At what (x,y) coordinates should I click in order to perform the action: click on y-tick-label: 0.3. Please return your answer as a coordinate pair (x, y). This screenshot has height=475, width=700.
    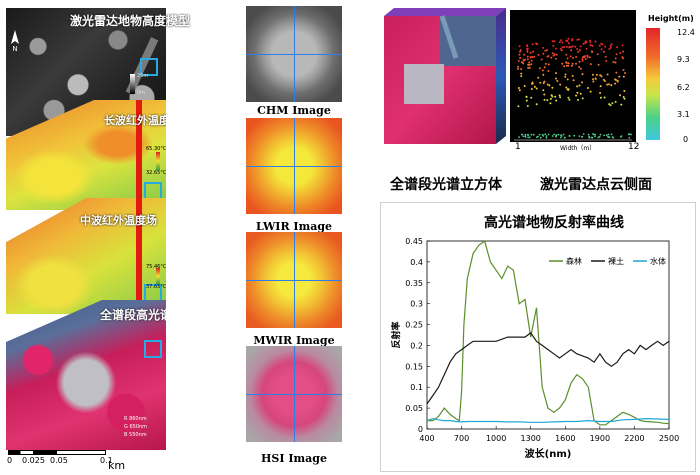
    Looking at the image, I should click on (416, 304).